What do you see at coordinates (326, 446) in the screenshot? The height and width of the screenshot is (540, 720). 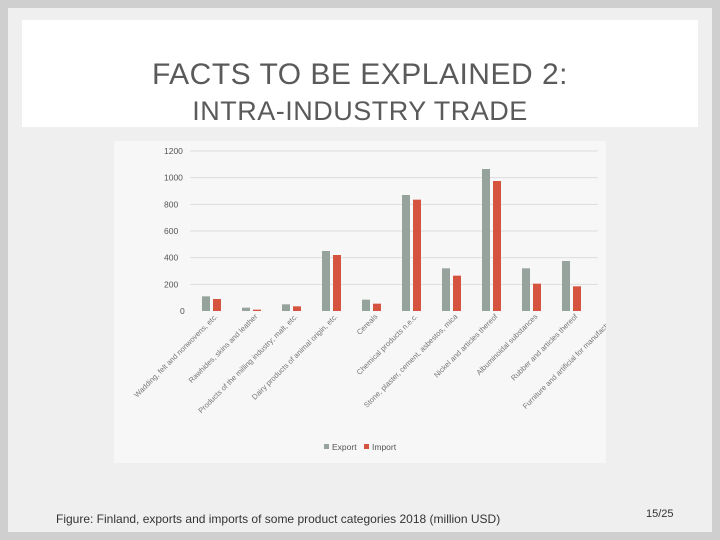 I see `legend-swatch-export` at bounding box center [326, 446].